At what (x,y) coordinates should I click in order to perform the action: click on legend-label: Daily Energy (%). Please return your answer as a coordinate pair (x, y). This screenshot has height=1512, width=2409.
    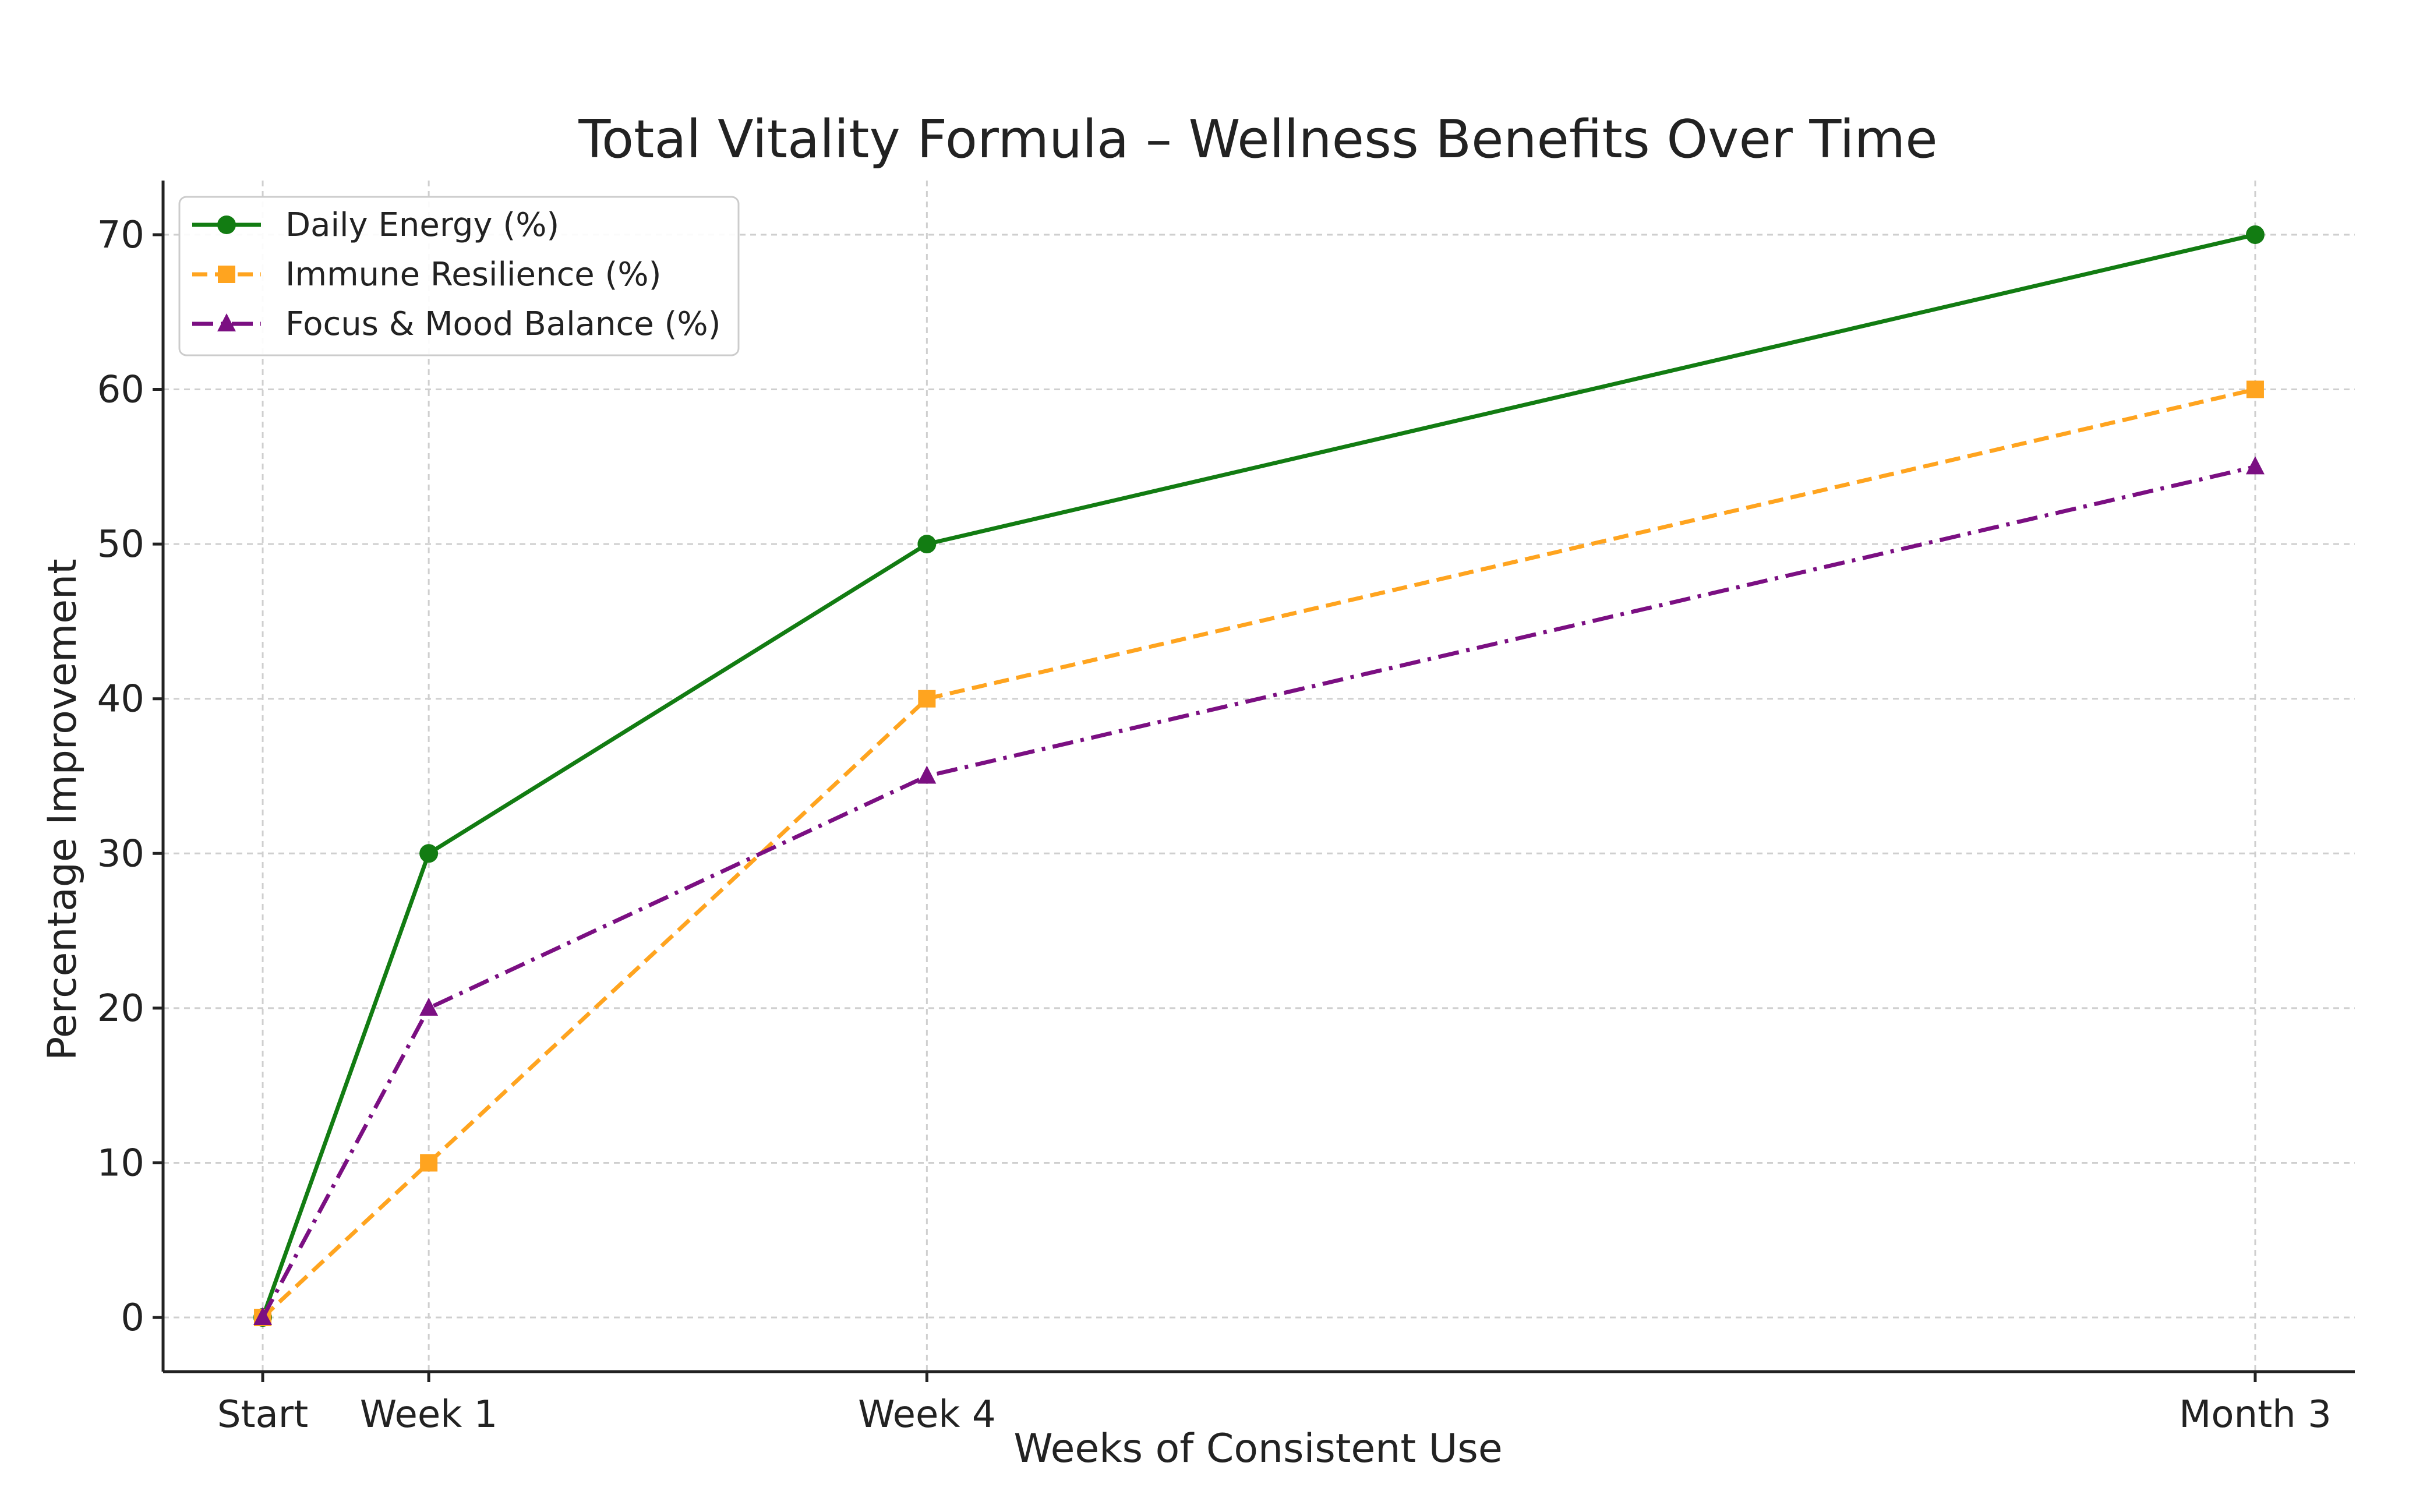
    Looking at the image, I should click on (422, 225).